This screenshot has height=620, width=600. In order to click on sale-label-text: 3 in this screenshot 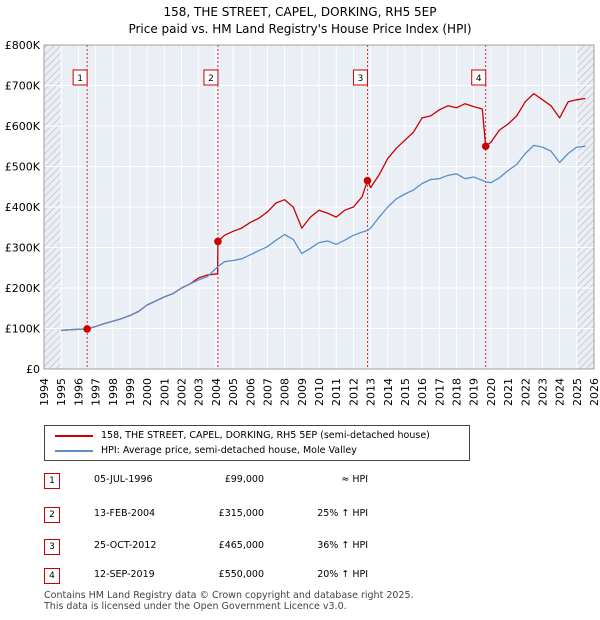, I will do `click(361, 79)`.